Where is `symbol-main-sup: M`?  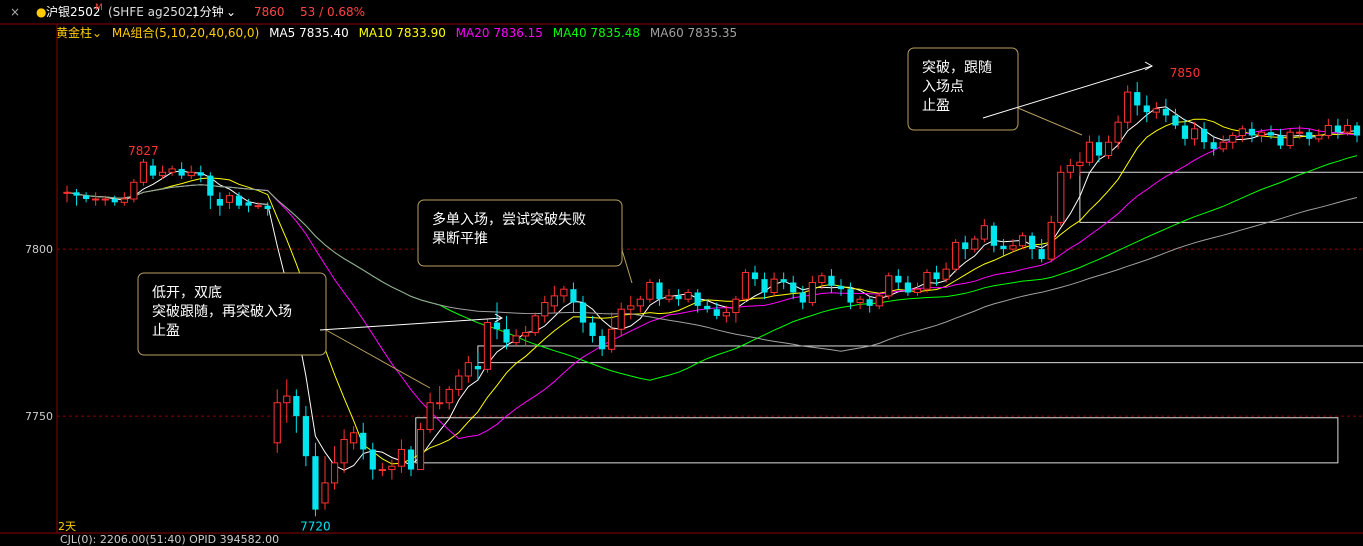 symbol-main-sup: M is located at coordinates (99, 8).